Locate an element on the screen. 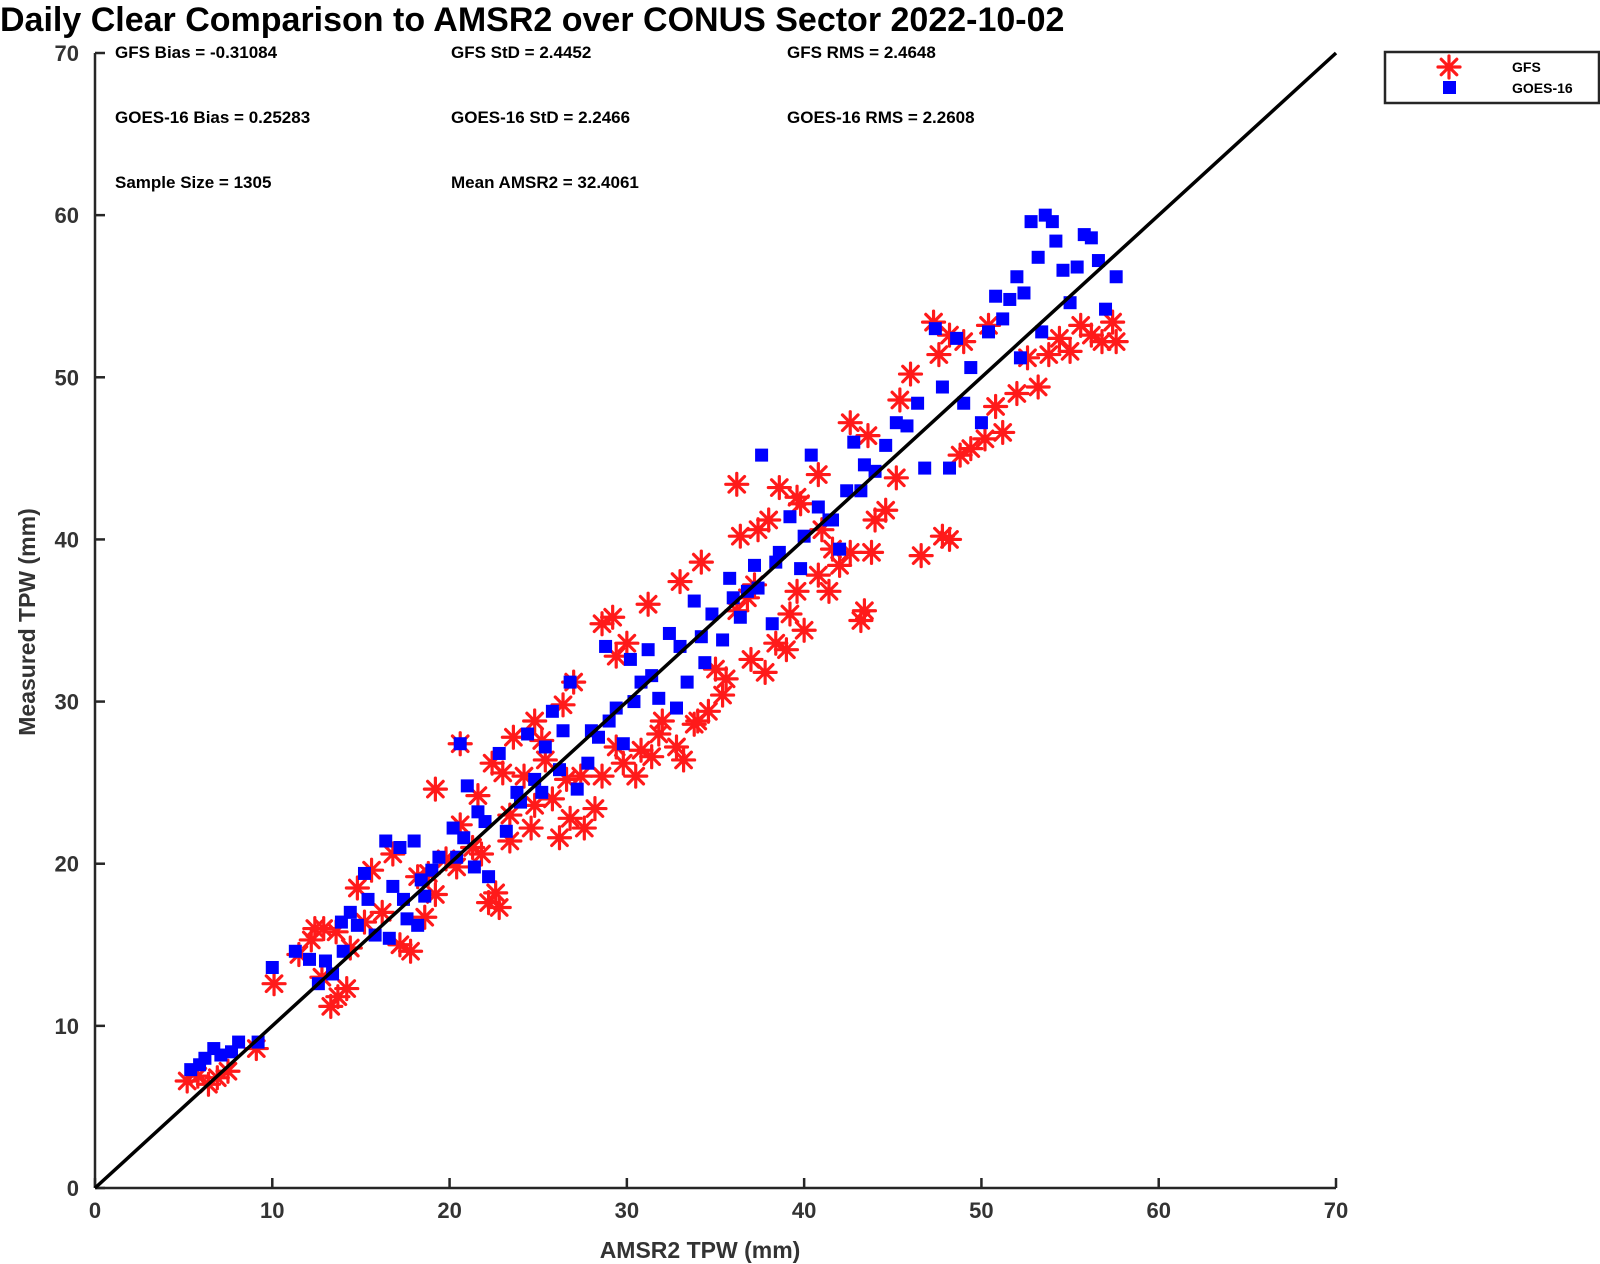 This screenshot has width=1600, height=1264. legend-gfs-marker is located at coordinates (1449, 67).